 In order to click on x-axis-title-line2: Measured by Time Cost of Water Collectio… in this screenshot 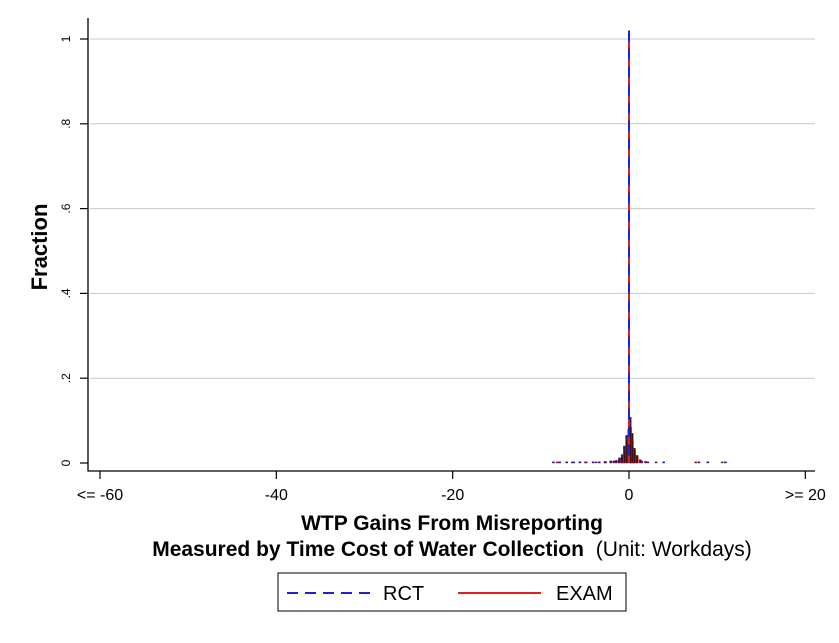, I will do `click(452, 549)`.